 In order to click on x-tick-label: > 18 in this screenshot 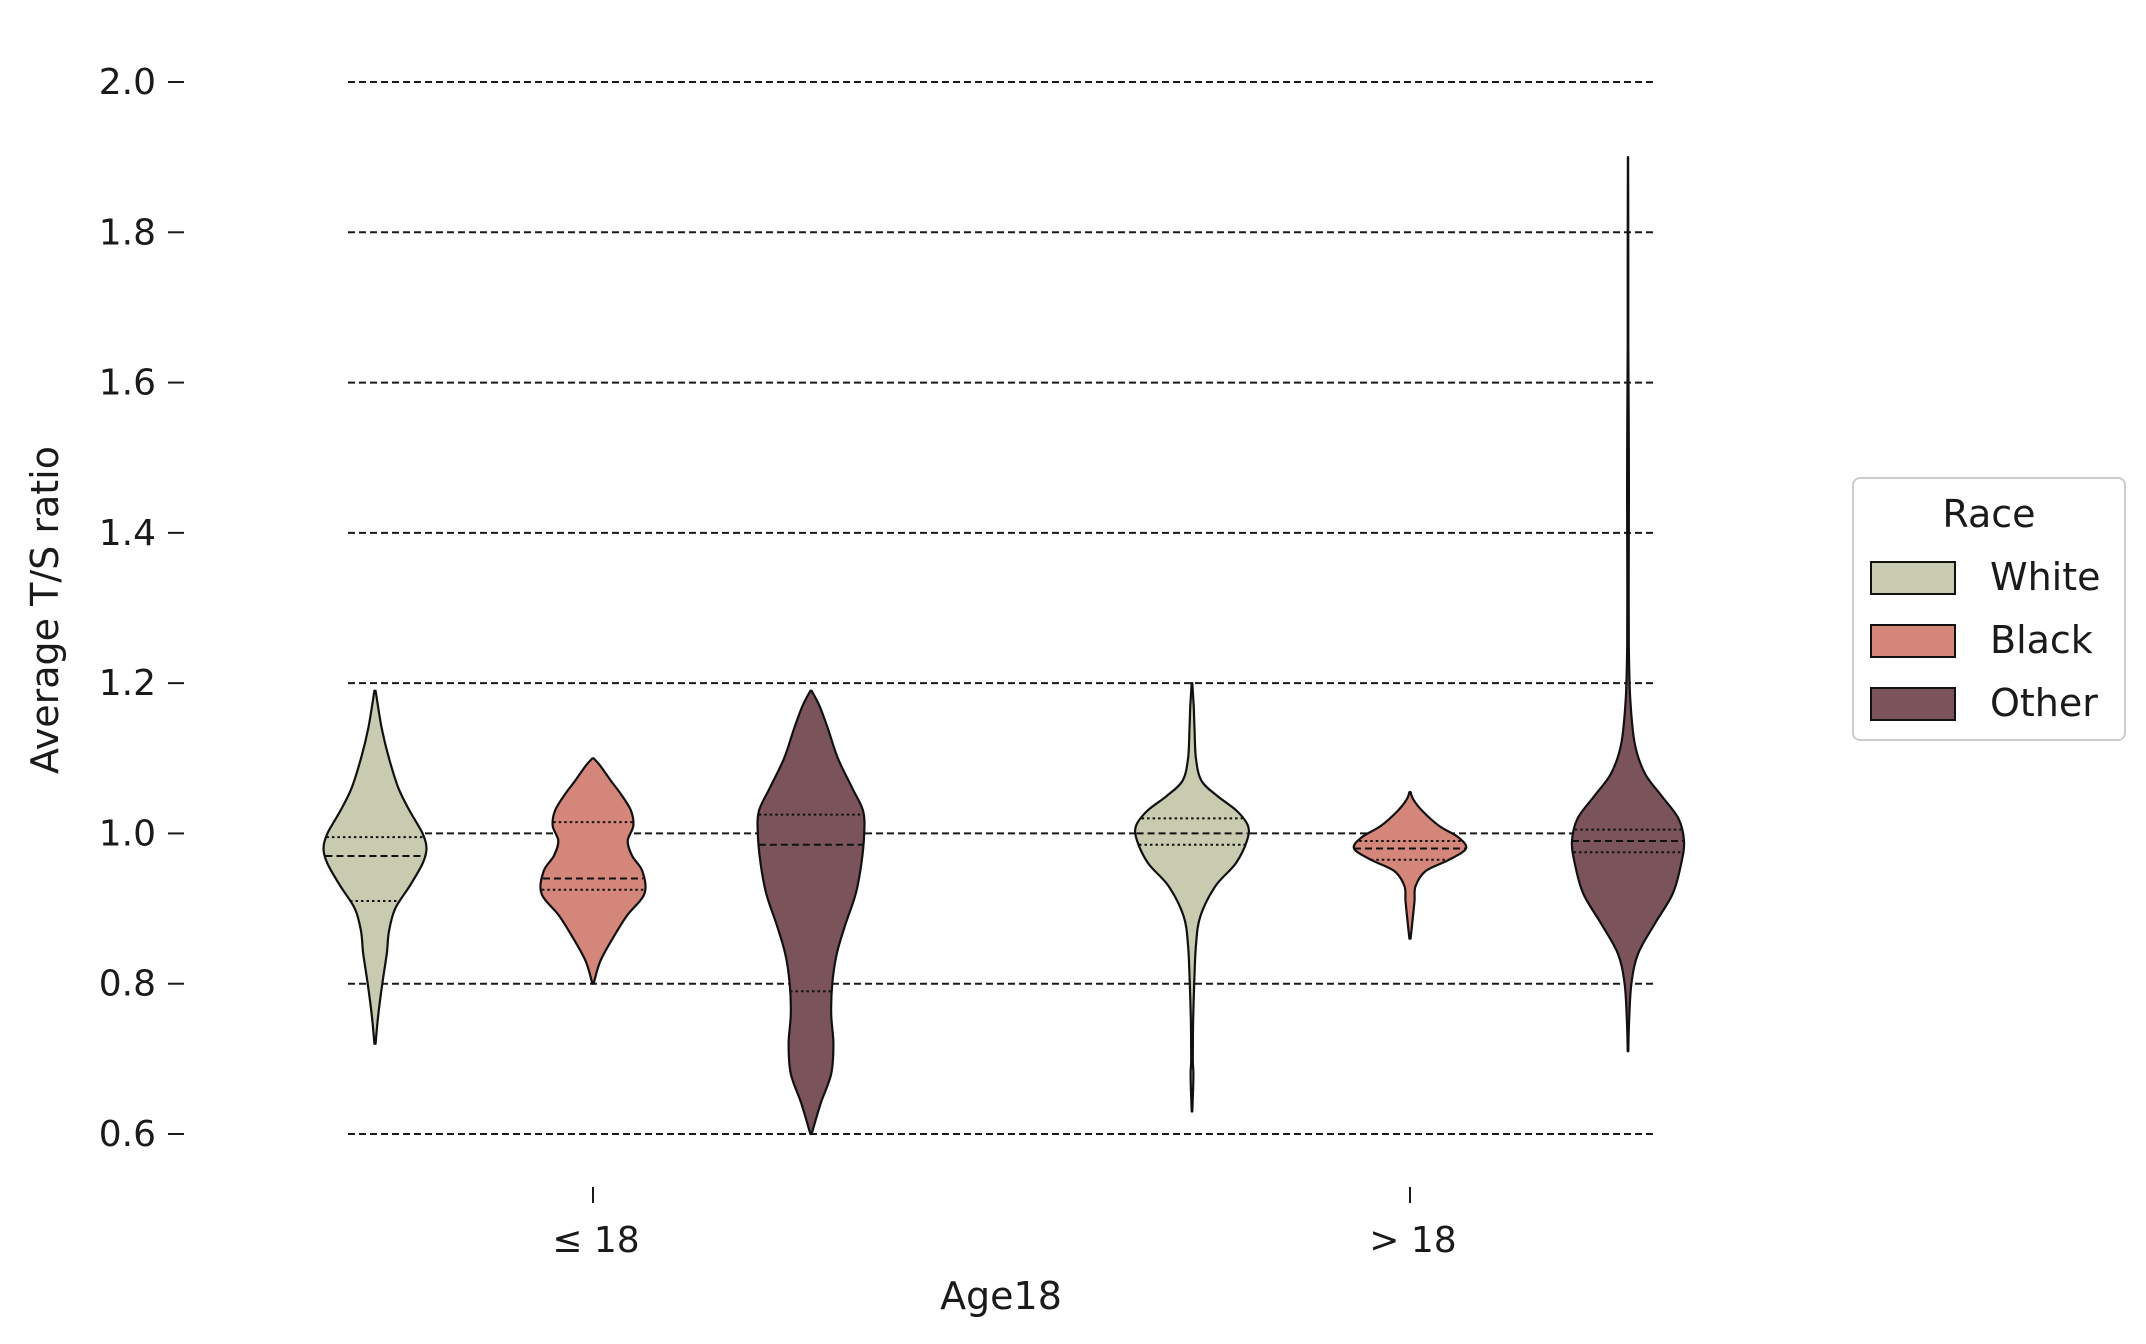, I will do `click(1412, 1240)`.